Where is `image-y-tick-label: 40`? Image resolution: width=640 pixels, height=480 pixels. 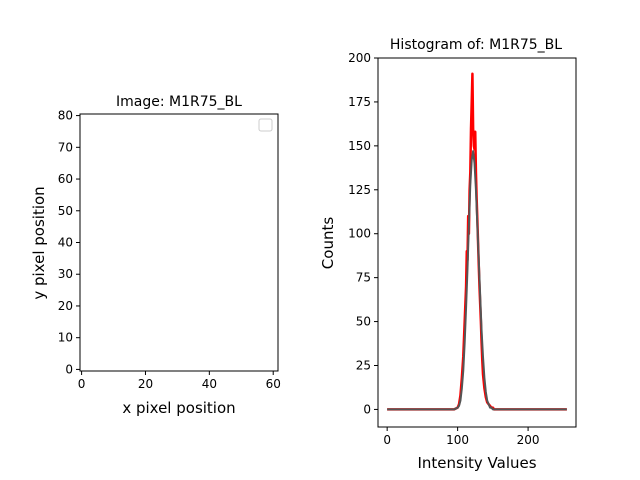
image-y-tick-label: 40 is located at coordinates (65, 243).